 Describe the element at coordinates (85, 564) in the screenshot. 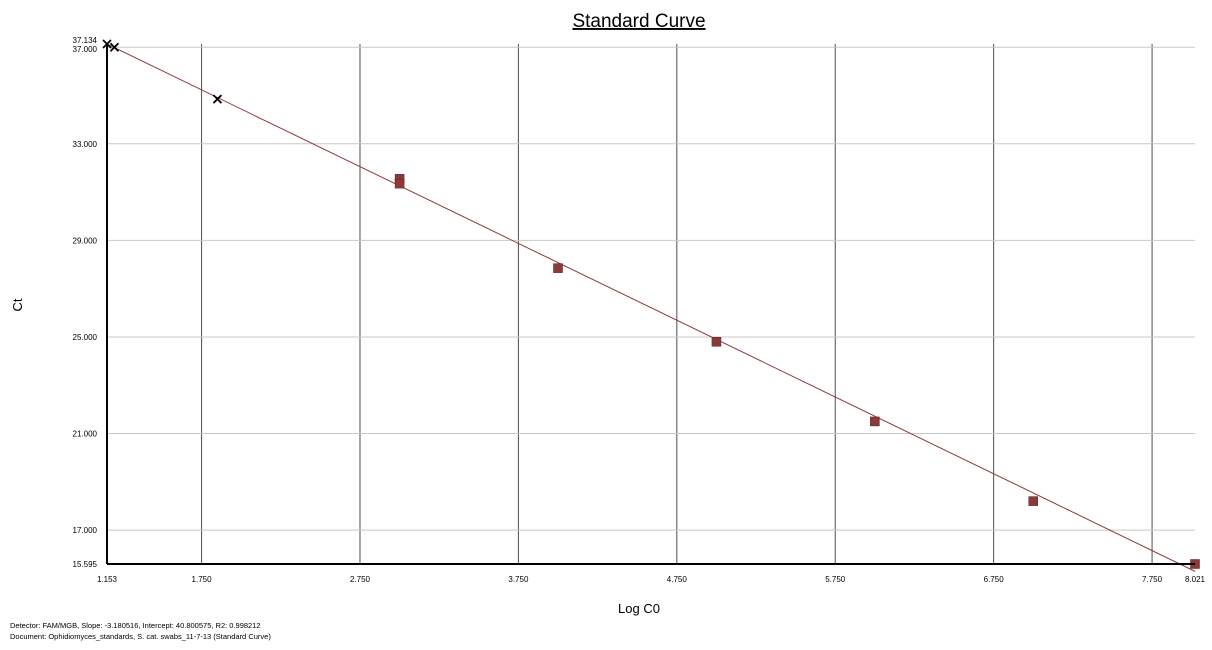

I see `y-tick-label: 15.595` at that location.